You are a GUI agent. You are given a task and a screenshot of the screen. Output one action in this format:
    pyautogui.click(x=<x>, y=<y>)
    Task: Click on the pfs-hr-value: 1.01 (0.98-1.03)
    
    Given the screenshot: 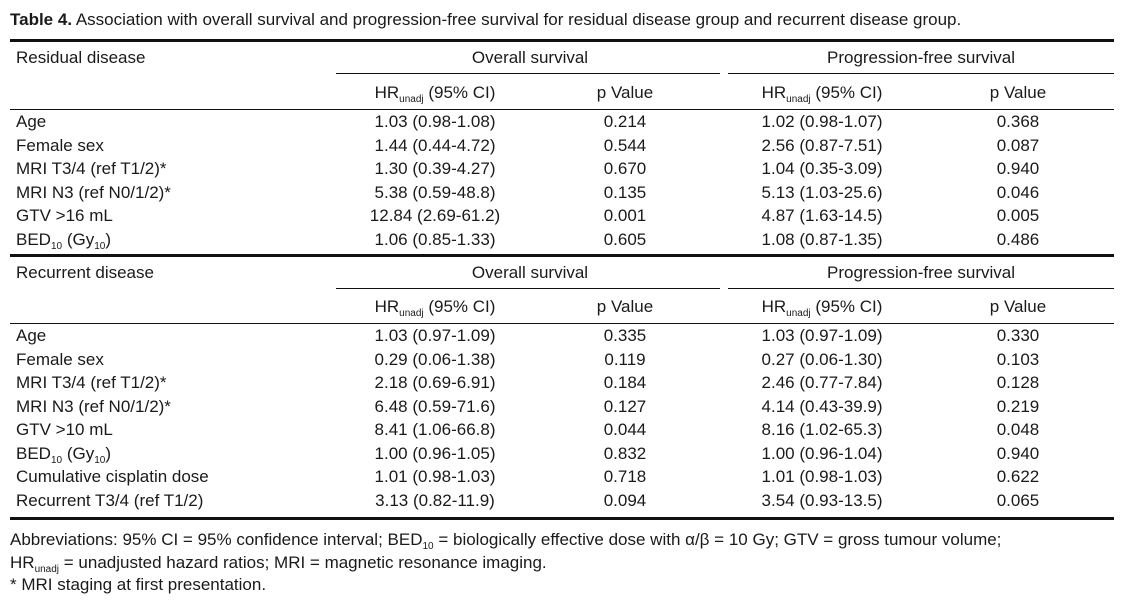 What is the action you would take?
    pyautogui.click(x=822, y=476)
    